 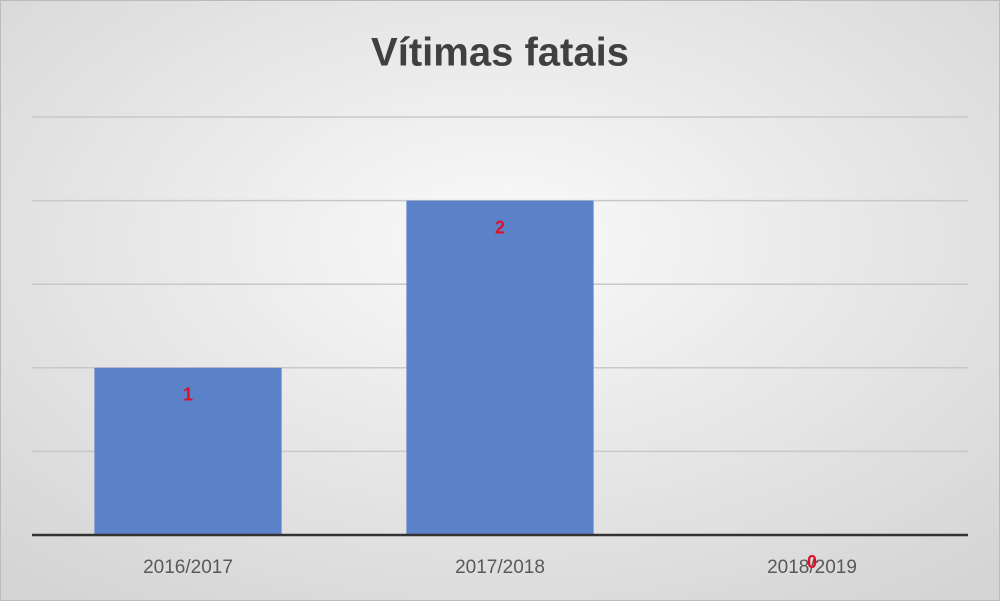 I want to click on data-label: 0, so click(x=812, y=562).